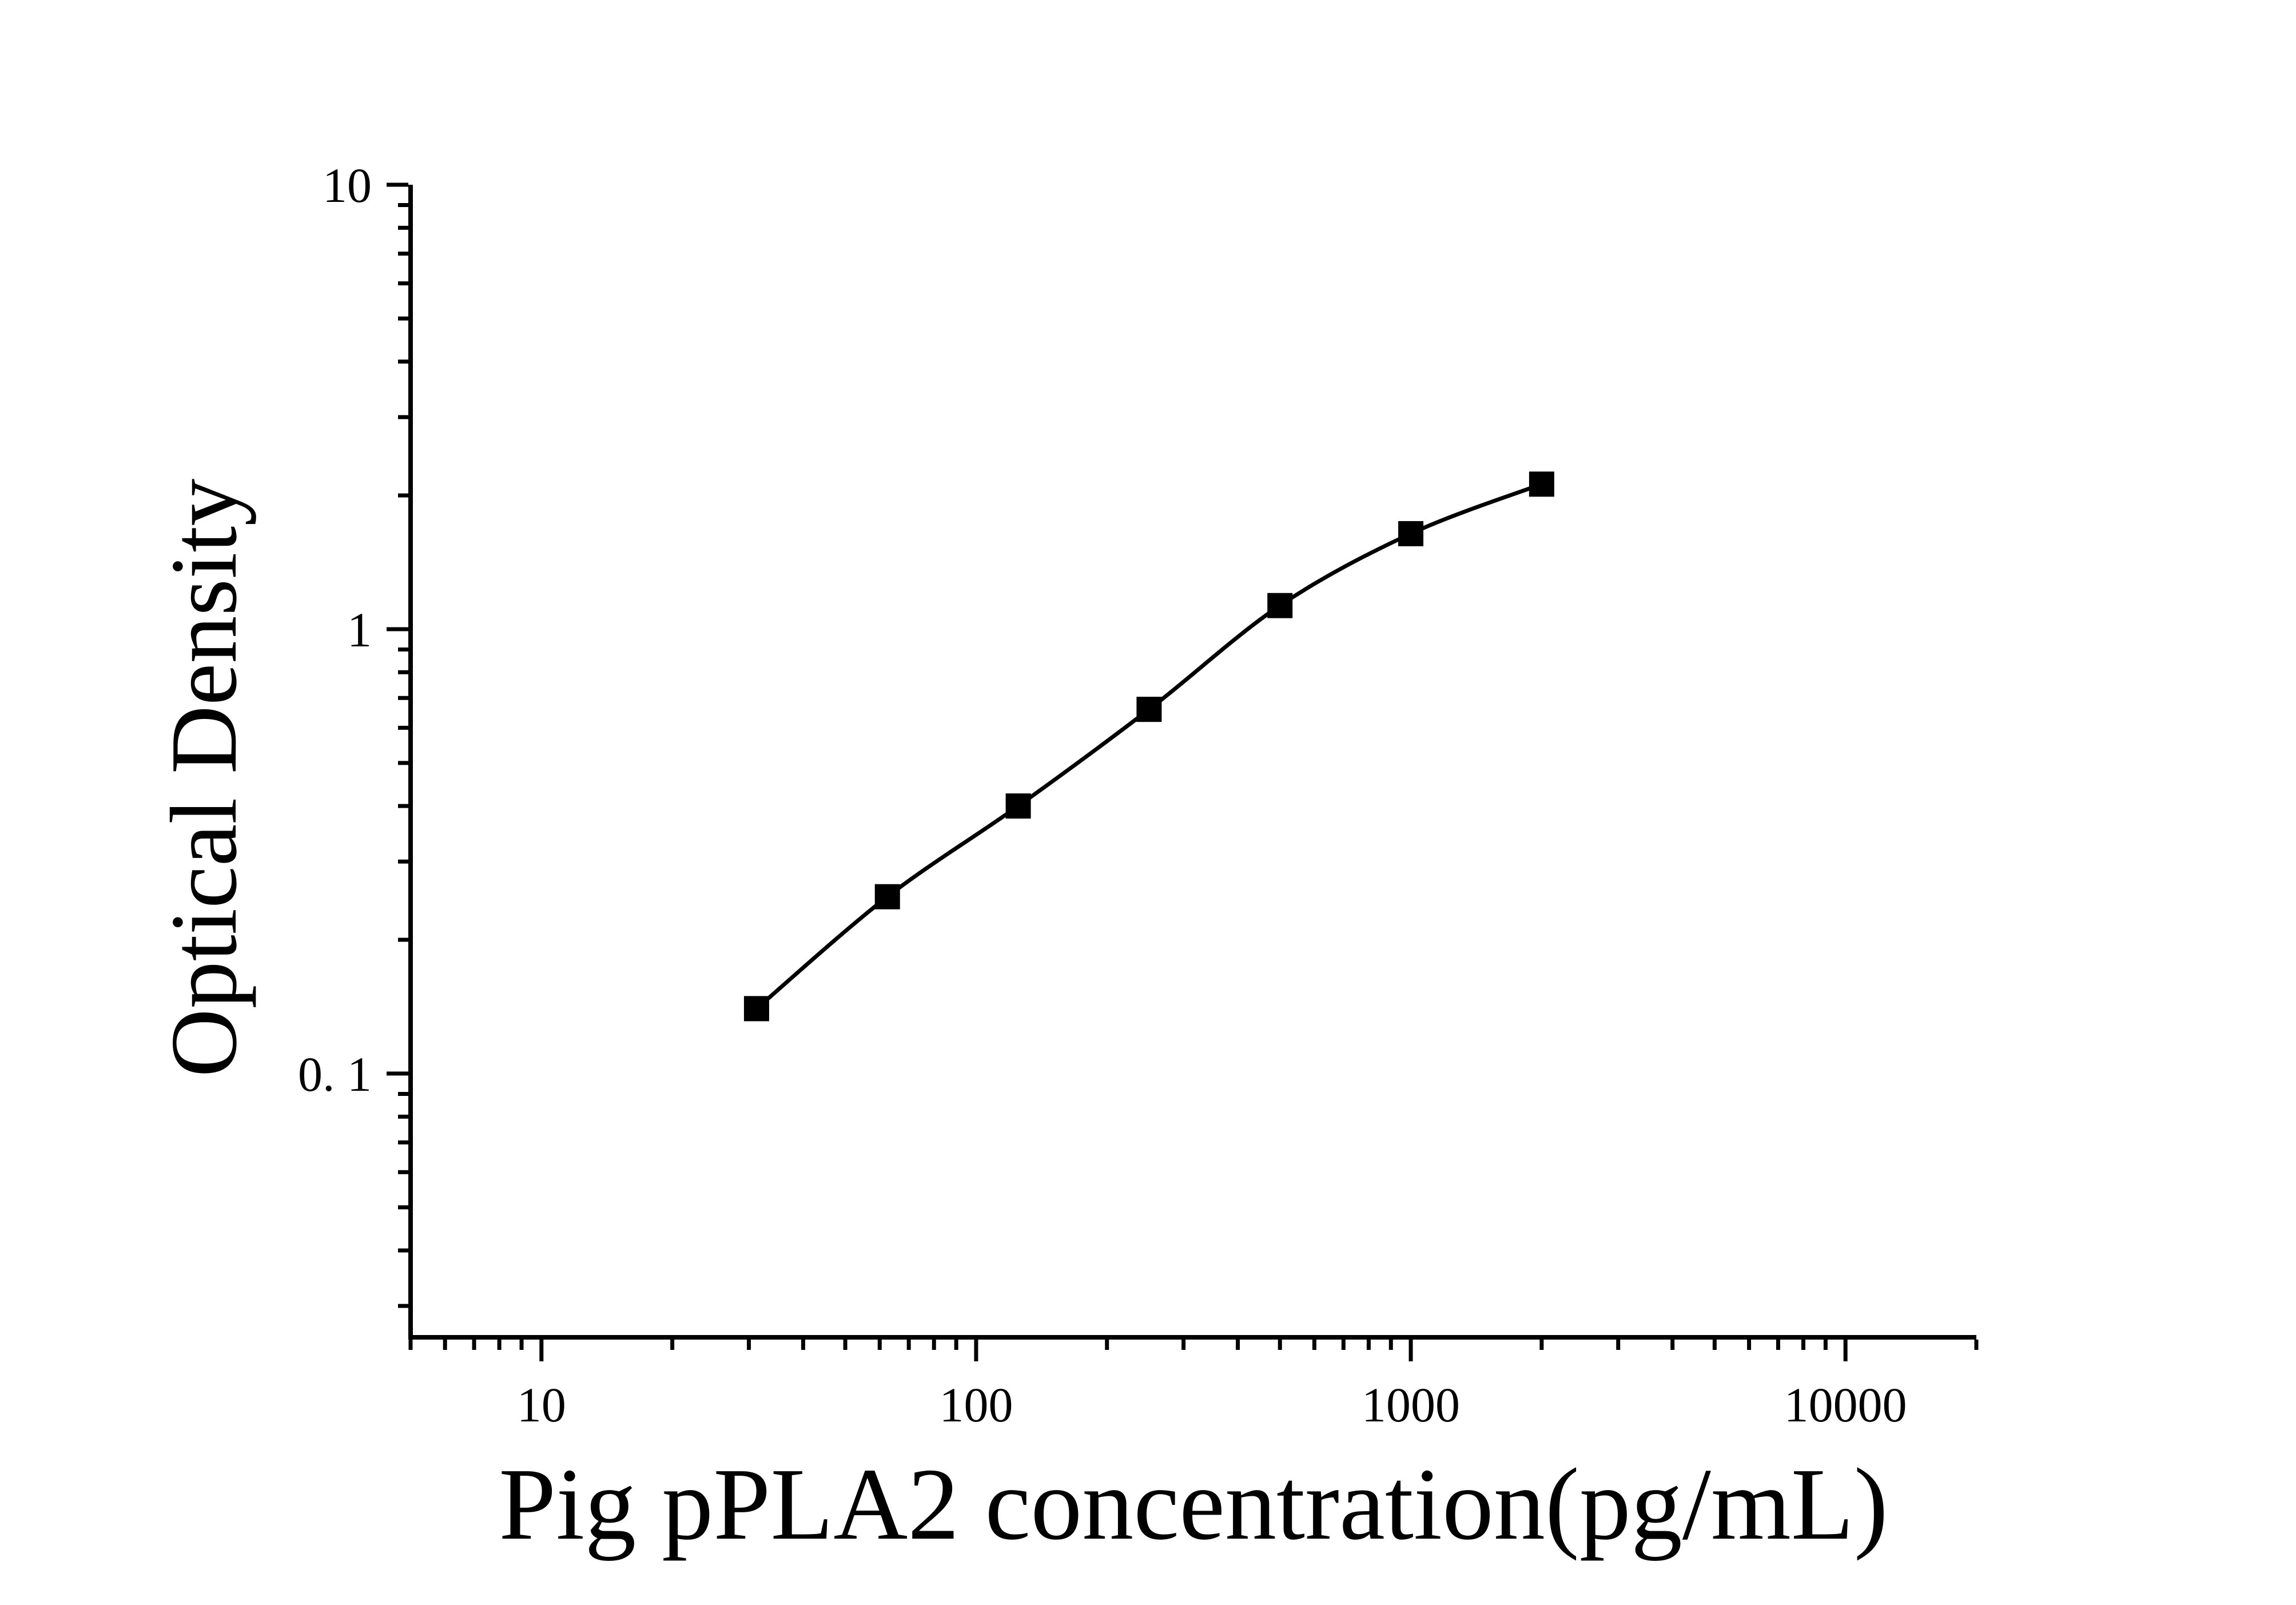  I want to click on y-tick-label: 10, so click(347, 185).